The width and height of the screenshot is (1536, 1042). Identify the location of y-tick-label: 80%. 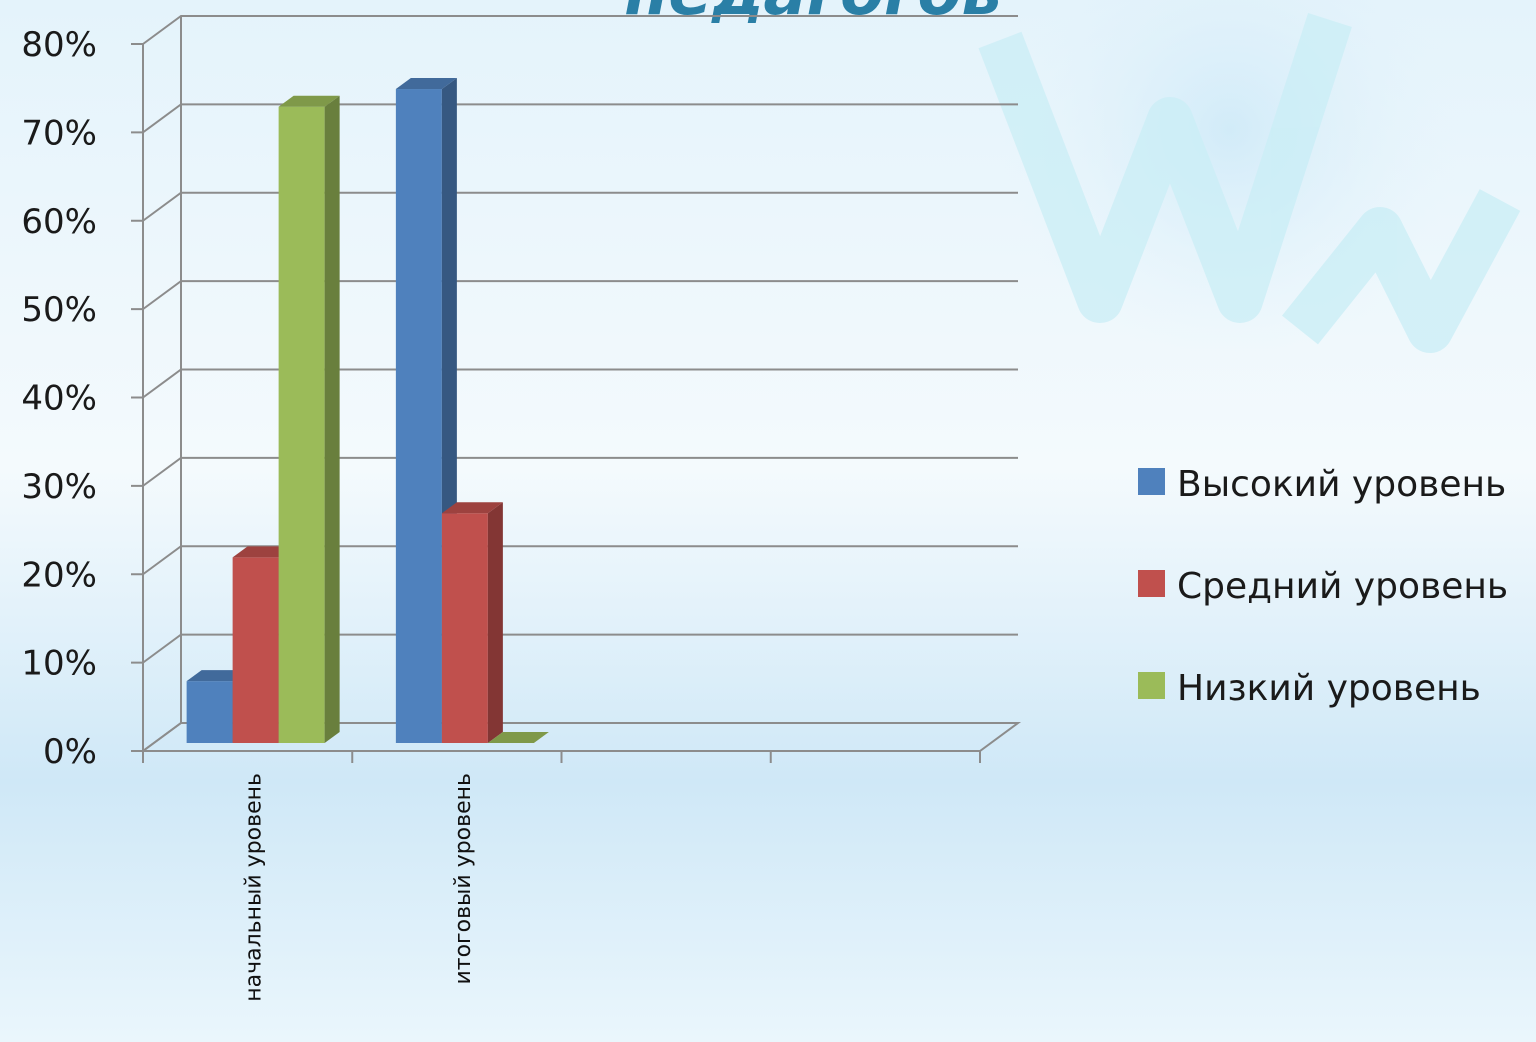
(59, 45).